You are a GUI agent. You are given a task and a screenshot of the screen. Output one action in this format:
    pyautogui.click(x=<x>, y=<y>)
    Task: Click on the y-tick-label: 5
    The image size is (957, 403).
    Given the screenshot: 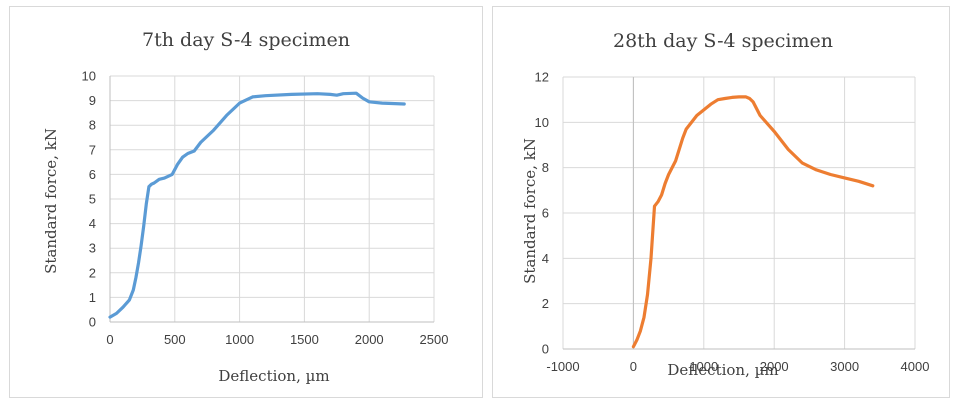 What is the action you would take?
    pyautogui.click(x=92, y=199)
    